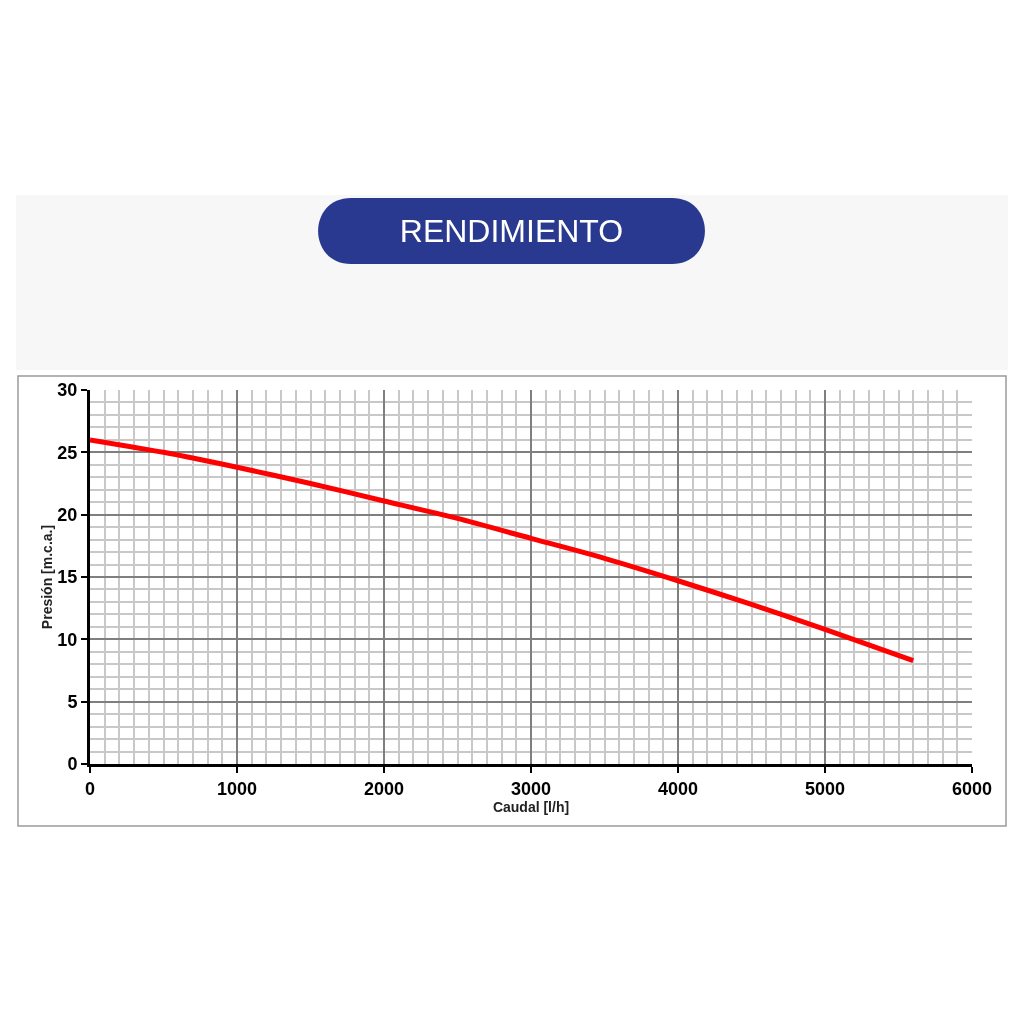 The image size is (1024, 1024). I want to click on y-axis-title: Presión [m.c.a.], so click(46, 577).